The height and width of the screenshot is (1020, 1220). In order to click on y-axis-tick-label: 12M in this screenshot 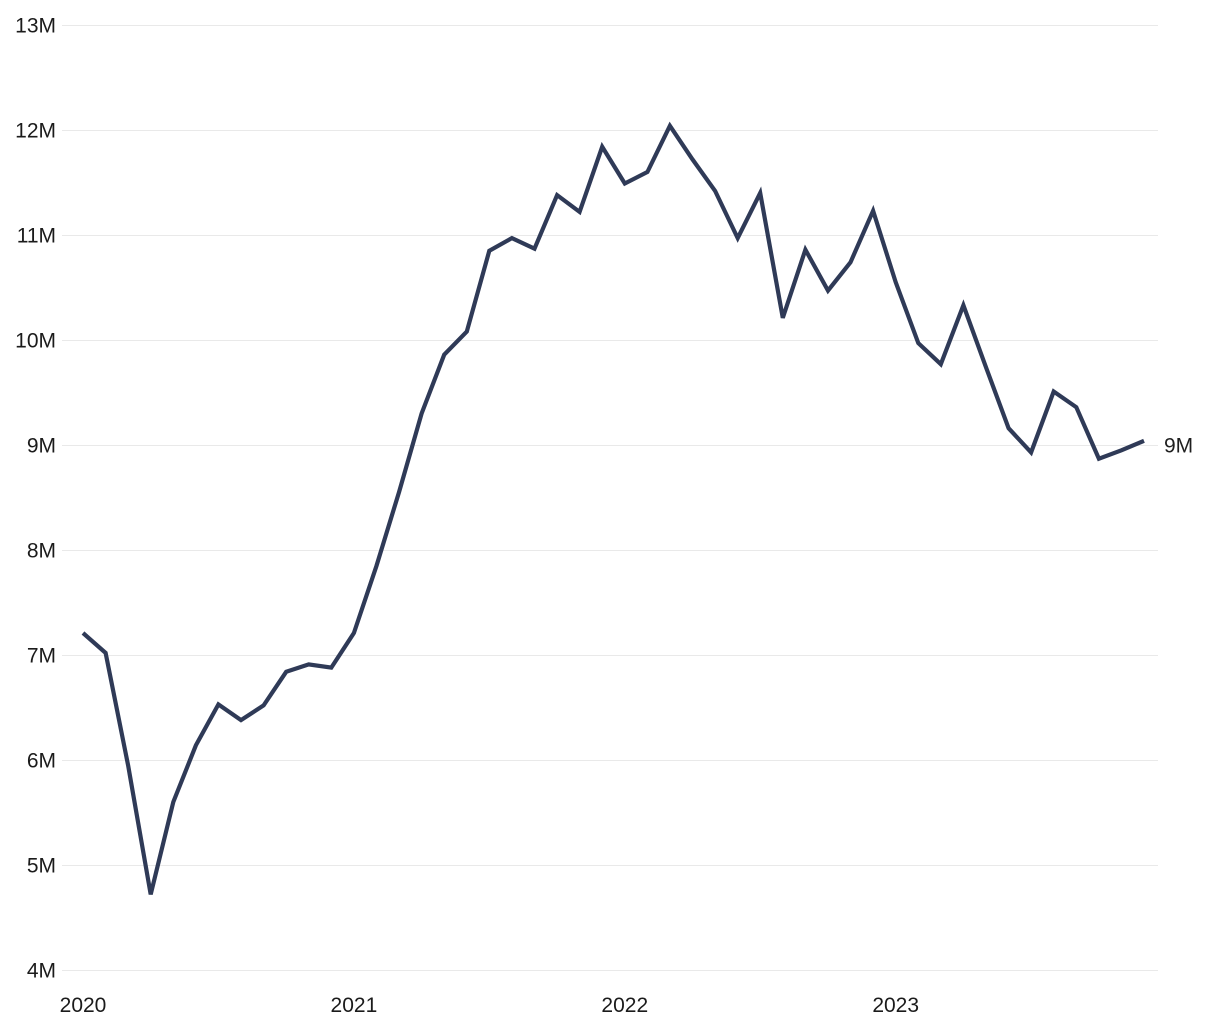, I will do `click(35, 130)`.